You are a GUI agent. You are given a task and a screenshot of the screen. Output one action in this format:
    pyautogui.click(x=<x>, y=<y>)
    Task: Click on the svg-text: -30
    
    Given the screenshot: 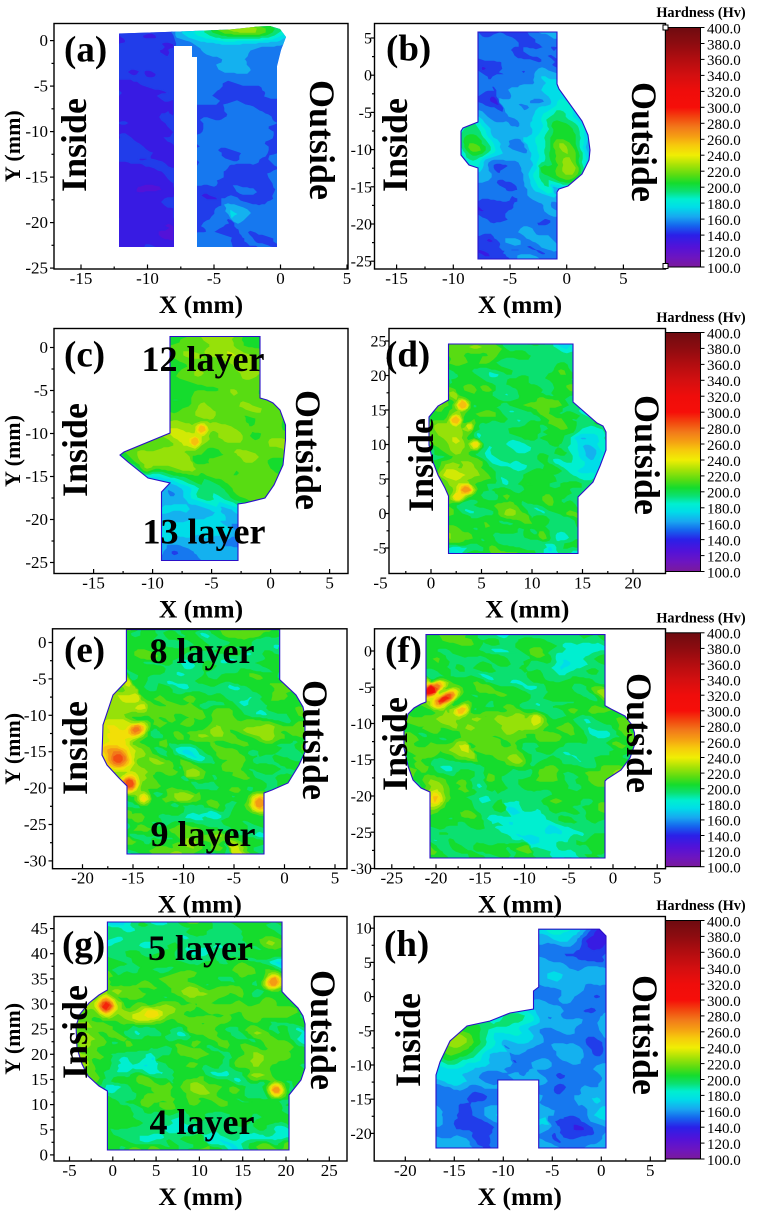 What is the action you would take?
    pyautogui.click(x=361, y=869)
    